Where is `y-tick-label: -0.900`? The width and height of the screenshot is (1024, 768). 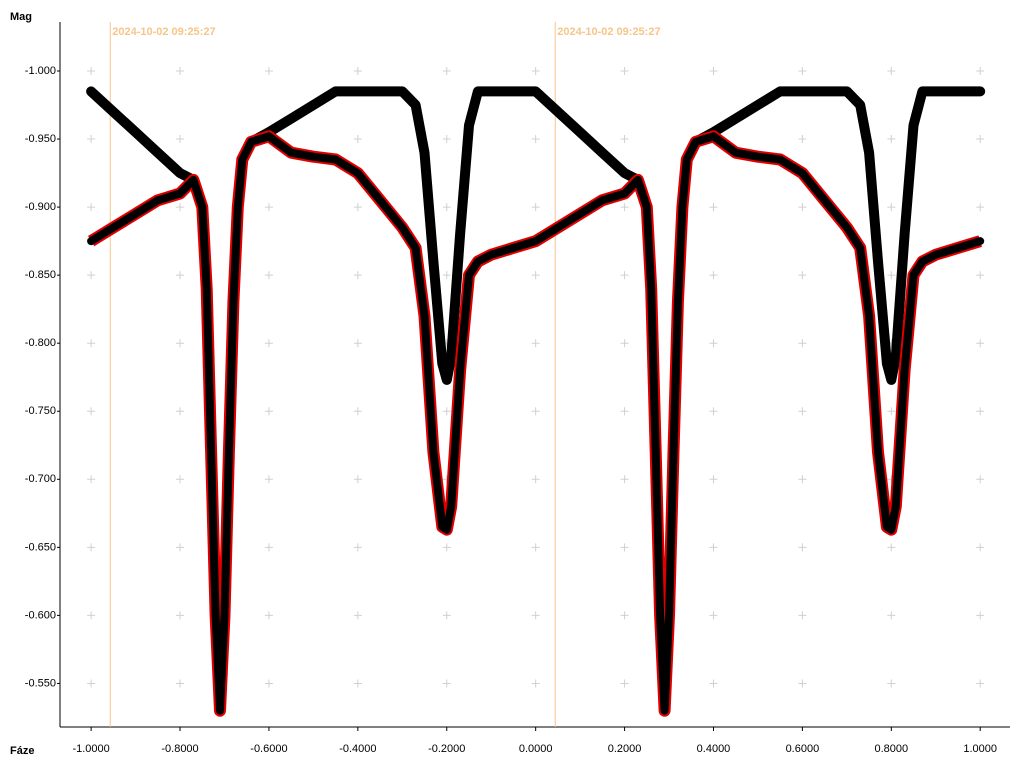
y-tick-label: -0.900 is located at coordinates (40, 207).